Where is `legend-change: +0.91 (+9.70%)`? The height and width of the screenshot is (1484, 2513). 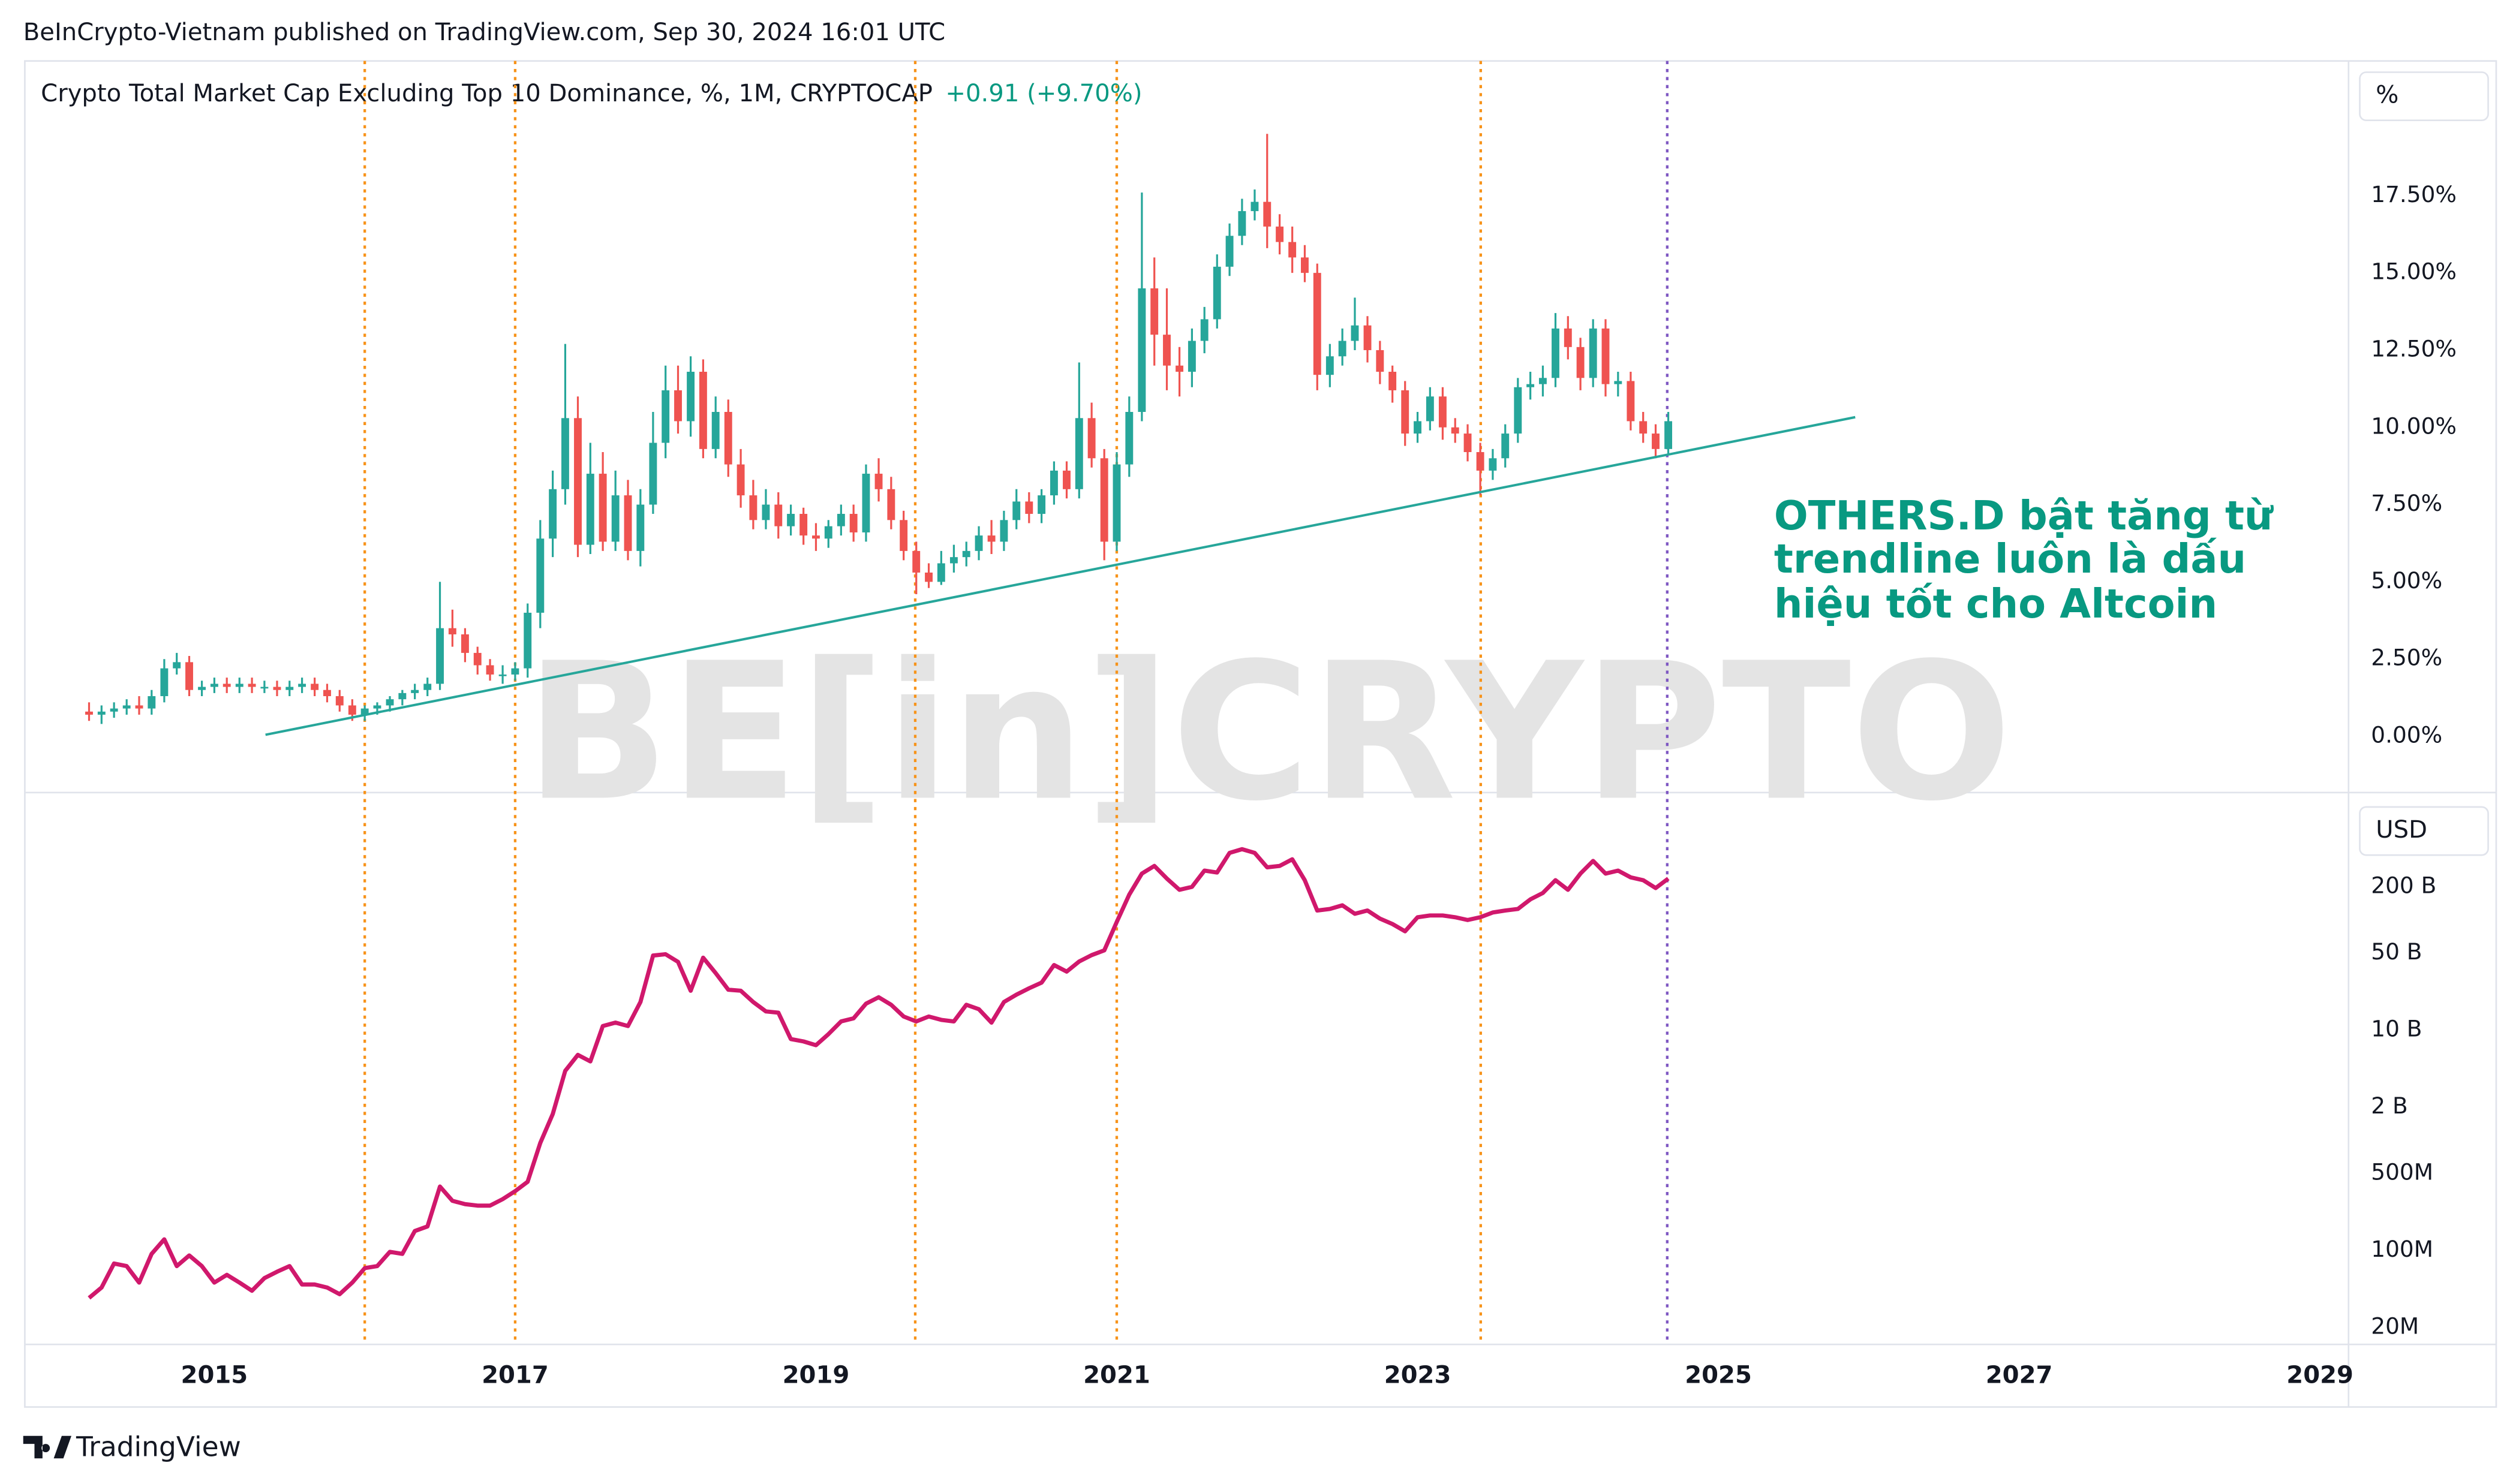
legend-change: +0.91 (+9.70%) is located at coordinates (1043, 93).